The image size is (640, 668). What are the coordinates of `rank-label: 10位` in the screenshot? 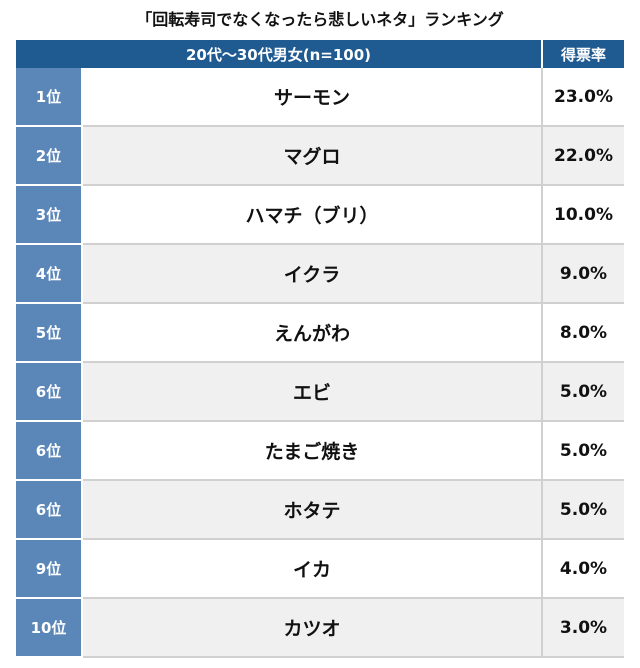 It's located at (49, 628).